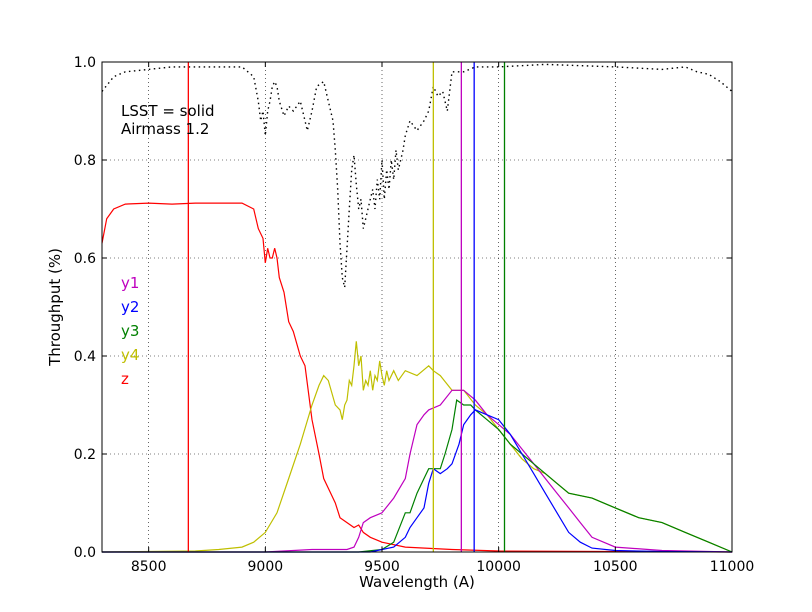 The image size is (812, 612). I want to click on x-tick-label: 9000, so click(266, 567).